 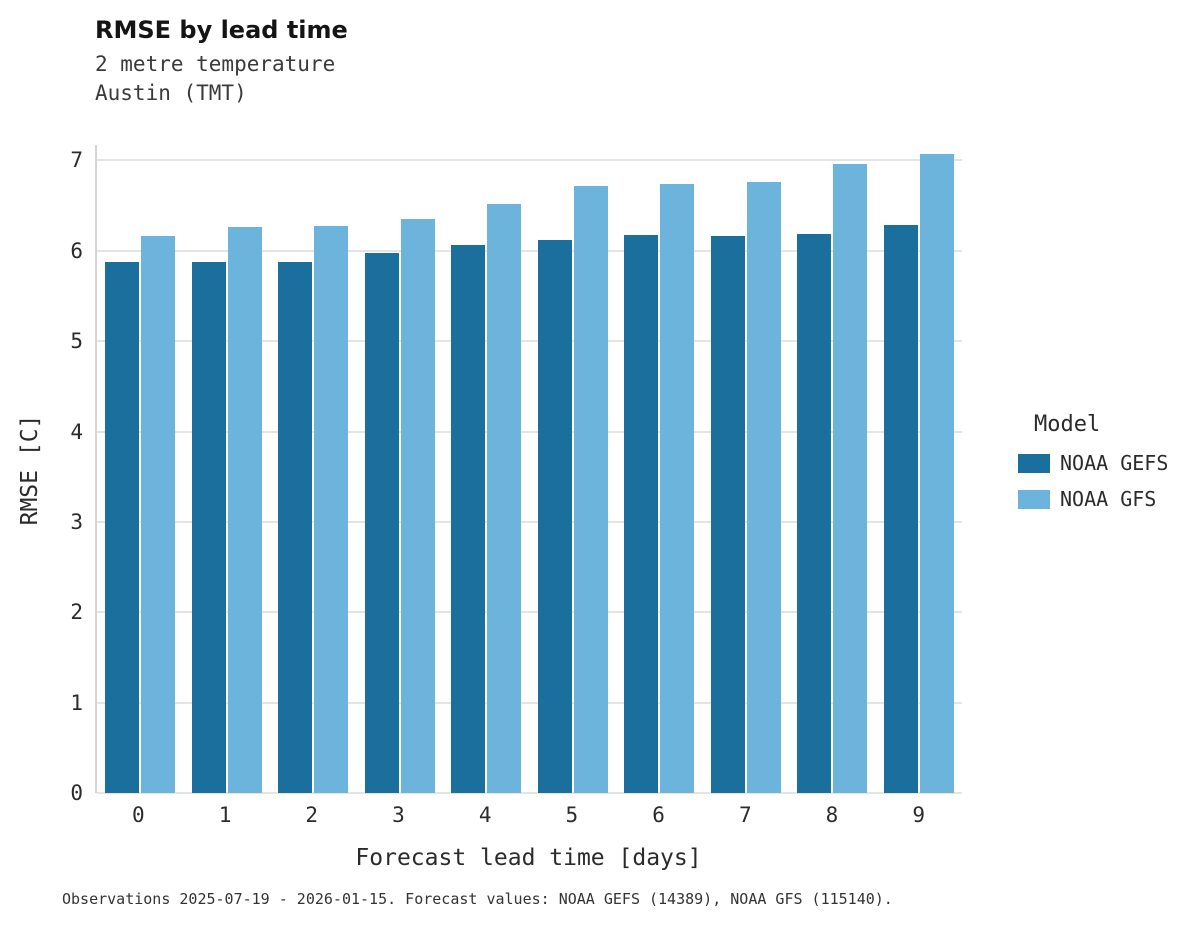 What do you see at coordinates (554, 516) in the screenshot?
I see `bar-noaa-gefs-lead5` at bounding box center [554, 516].